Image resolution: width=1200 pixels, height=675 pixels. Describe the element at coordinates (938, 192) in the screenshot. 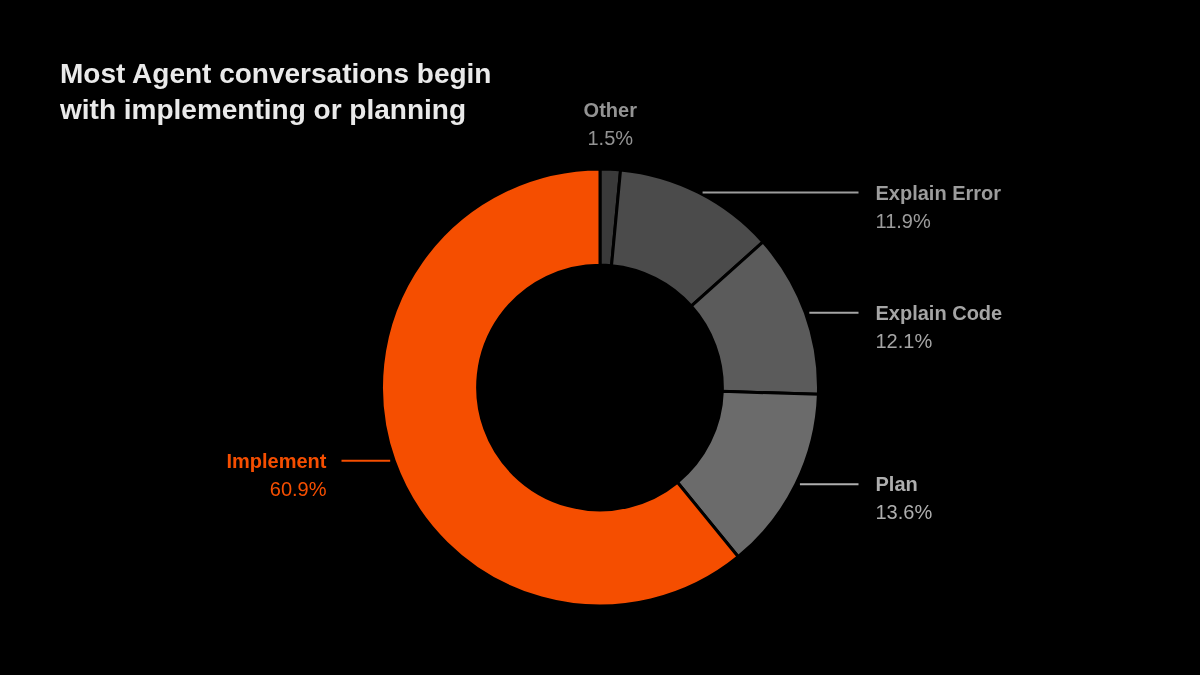

I see `slice-label: Explain Error` at that location.